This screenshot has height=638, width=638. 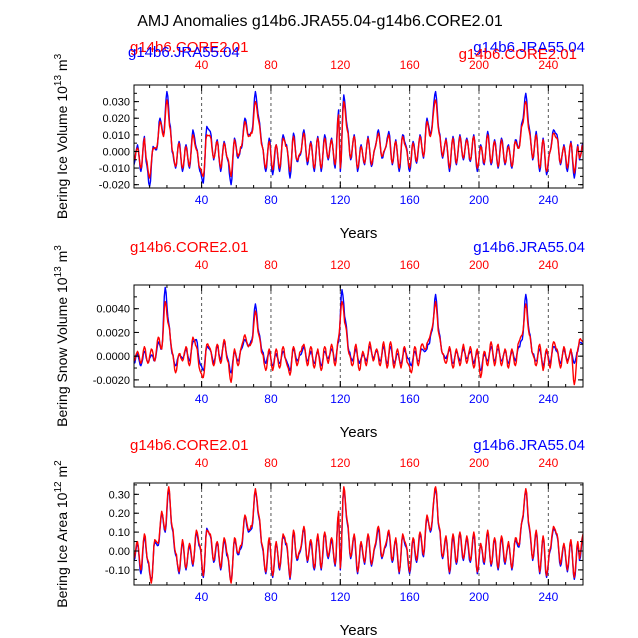 I want to click on y-axis-label: Bering Ice Area 1012 m2, so click(x=61, y=534).